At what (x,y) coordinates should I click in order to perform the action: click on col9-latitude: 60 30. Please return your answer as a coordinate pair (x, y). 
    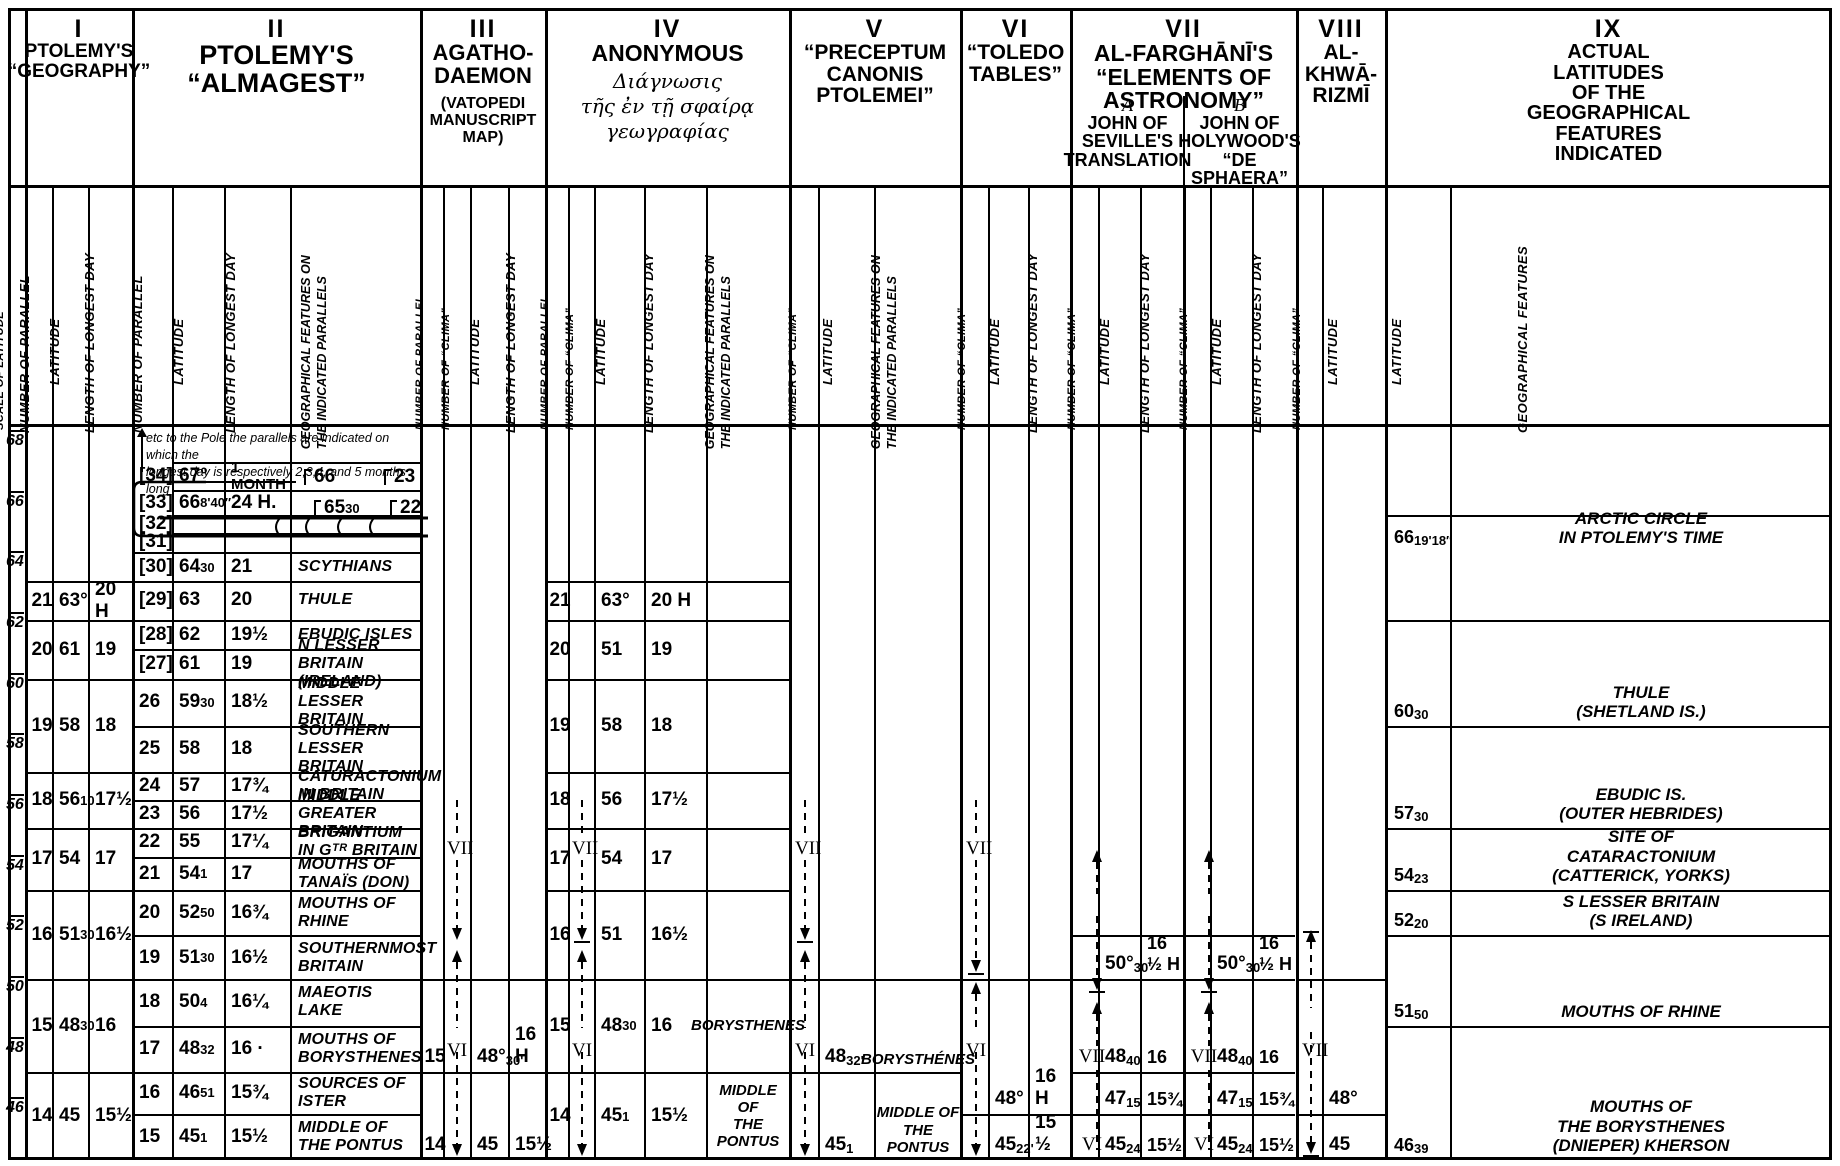
    Looking at the image, I should click on (1411, 711).